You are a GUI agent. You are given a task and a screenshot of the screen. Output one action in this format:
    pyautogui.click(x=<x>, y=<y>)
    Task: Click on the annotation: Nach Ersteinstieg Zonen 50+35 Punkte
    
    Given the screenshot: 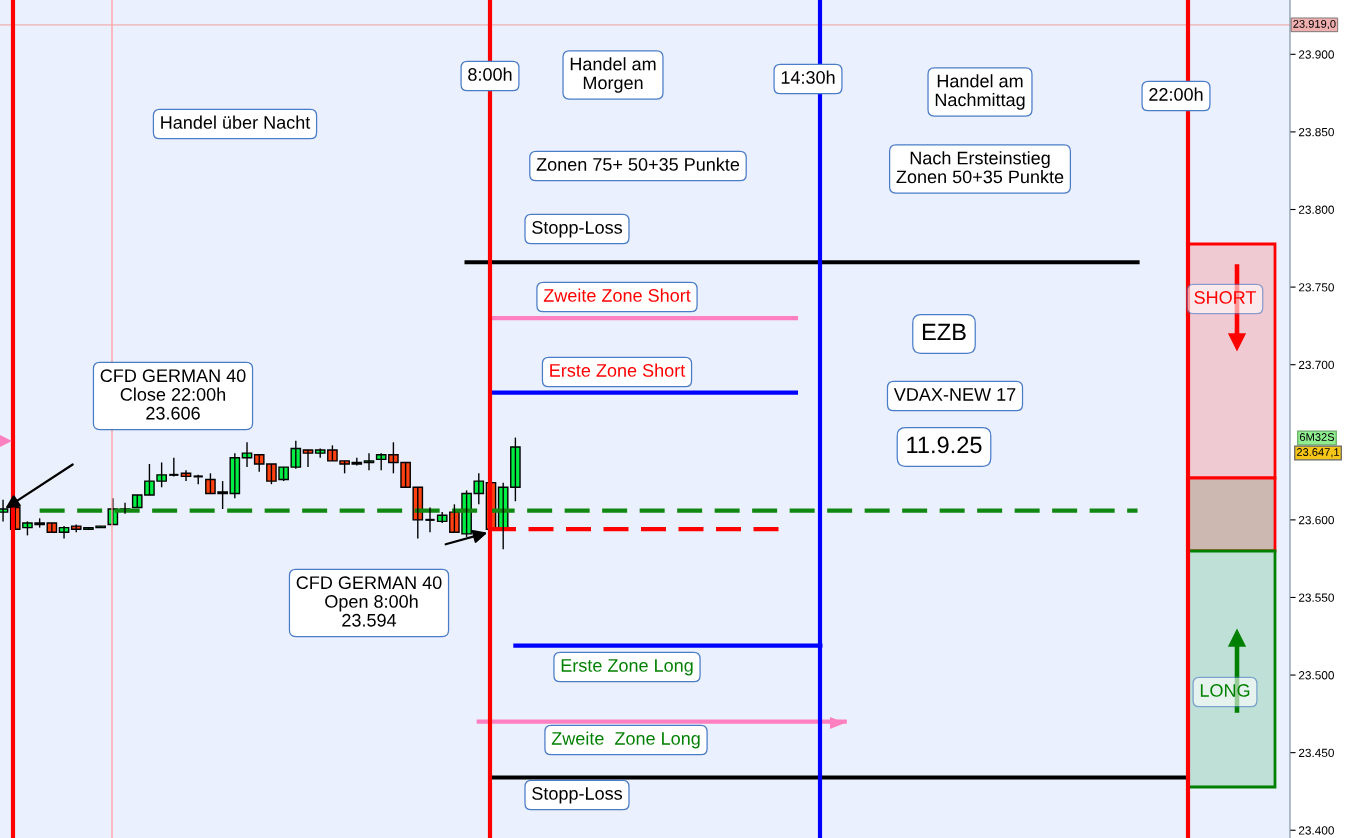 What is the action you would take?
    pyautogui.click(x=980, y=167)
    